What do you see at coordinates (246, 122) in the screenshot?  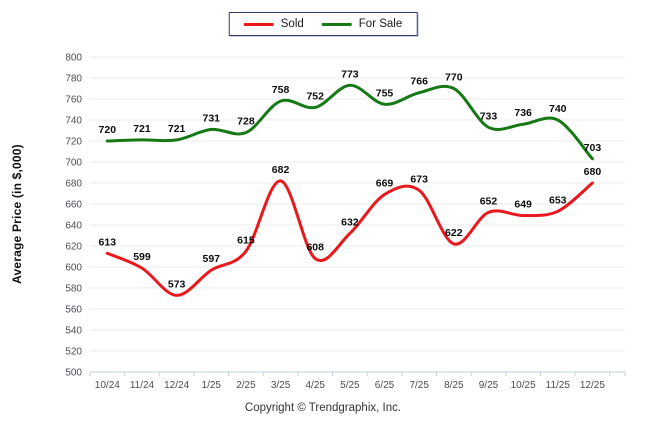 I see `data-label: 728` at bounding box center [246, 122].